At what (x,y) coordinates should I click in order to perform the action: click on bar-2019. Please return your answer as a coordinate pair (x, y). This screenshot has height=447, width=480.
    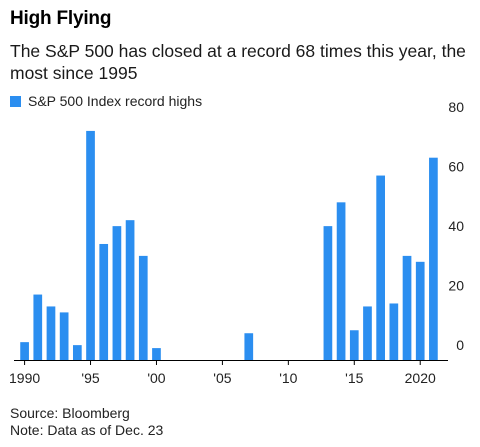
    Looking at the image, I should click on (407, 308).